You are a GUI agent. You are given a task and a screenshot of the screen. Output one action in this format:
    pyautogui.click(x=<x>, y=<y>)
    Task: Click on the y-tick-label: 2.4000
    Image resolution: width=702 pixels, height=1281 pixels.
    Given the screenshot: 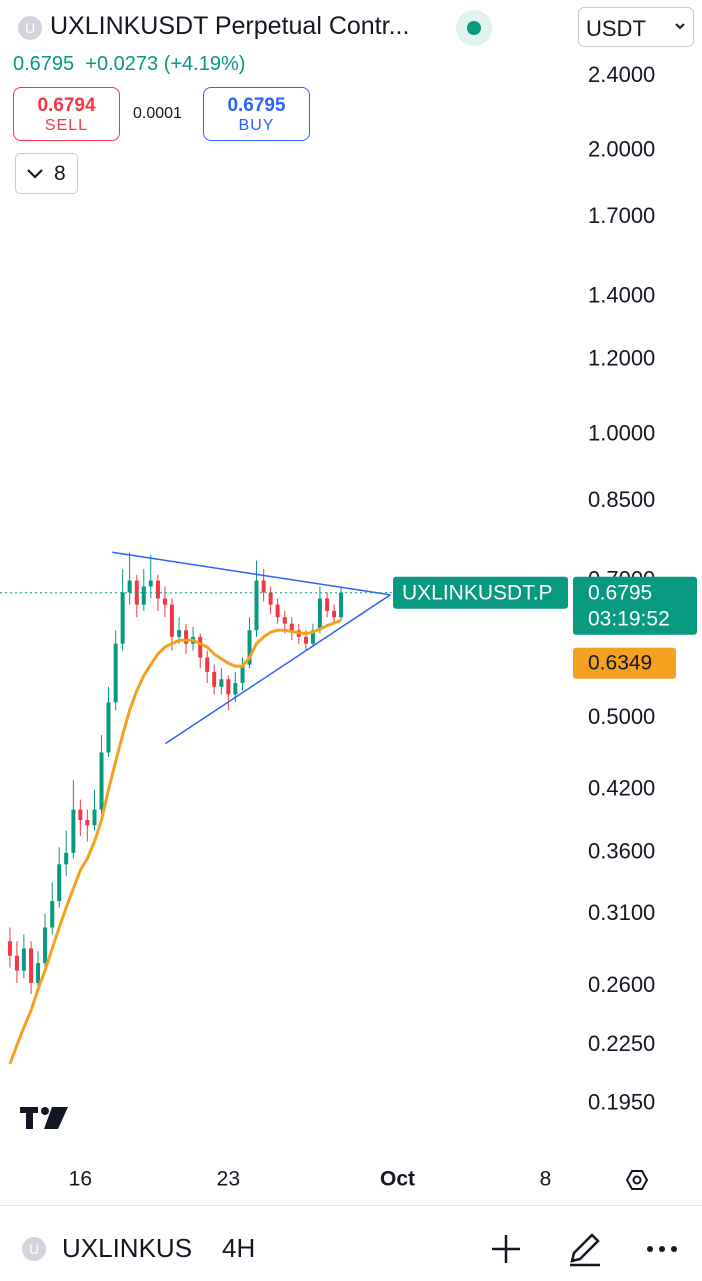 What is the action you would take?
    pyautogui.click(x=621, y=74)
    